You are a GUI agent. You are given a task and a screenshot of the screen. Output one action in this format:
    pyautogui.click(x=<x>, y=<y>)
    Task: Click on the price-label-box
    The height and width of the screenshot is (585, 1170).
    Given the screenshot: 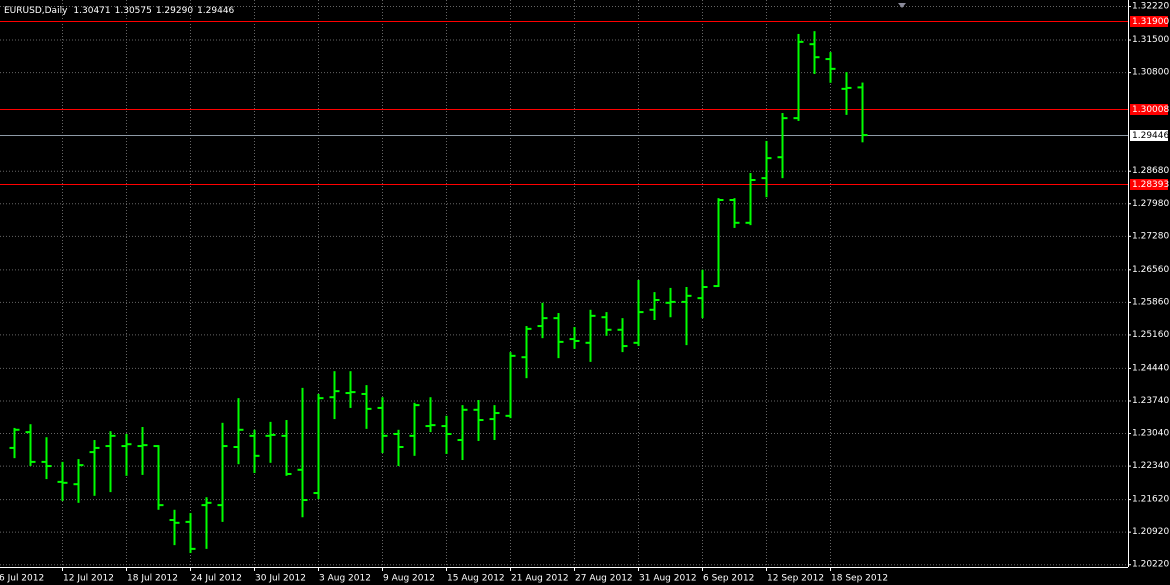 What is the action you would take?
    pyautogui.click(x=1149, y=135)
    